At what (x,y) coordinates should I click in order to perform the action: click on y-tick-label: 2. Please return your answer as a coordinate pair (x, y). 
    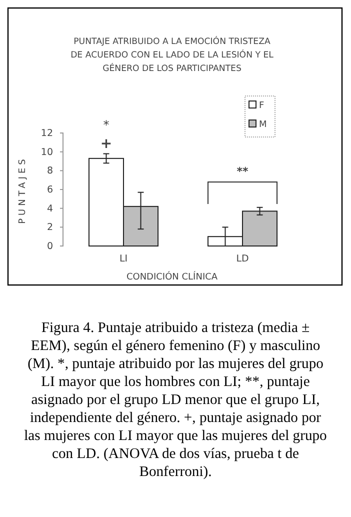
    Looking at the image, I should click on (49, 228).